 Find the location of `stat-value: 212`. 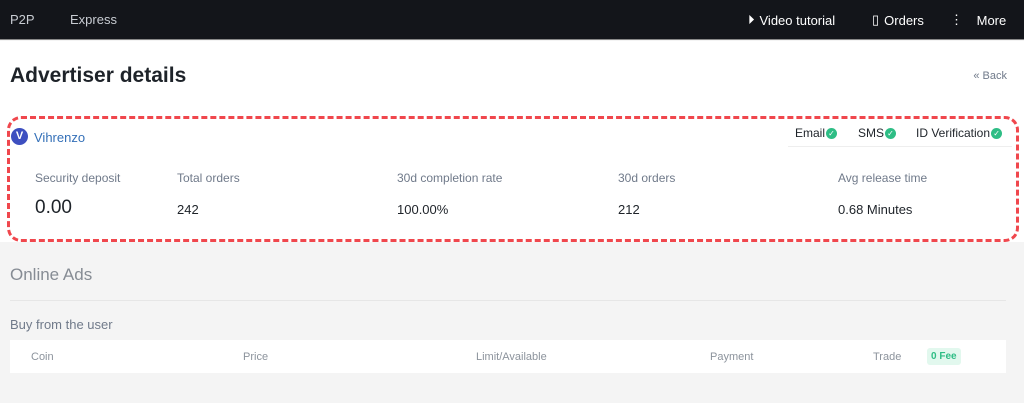

stat-value: 212 is located at coordinates (629, 209).